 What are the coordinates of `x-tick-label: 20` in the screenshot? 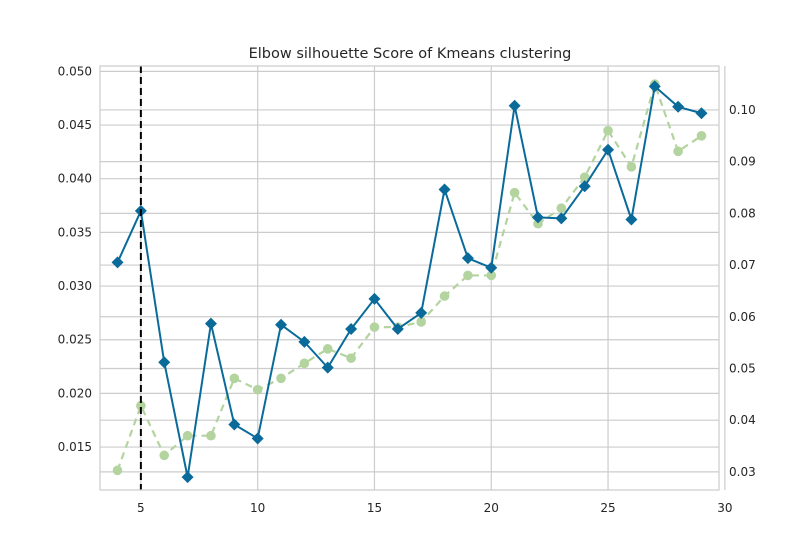 It's located at (491, 508).